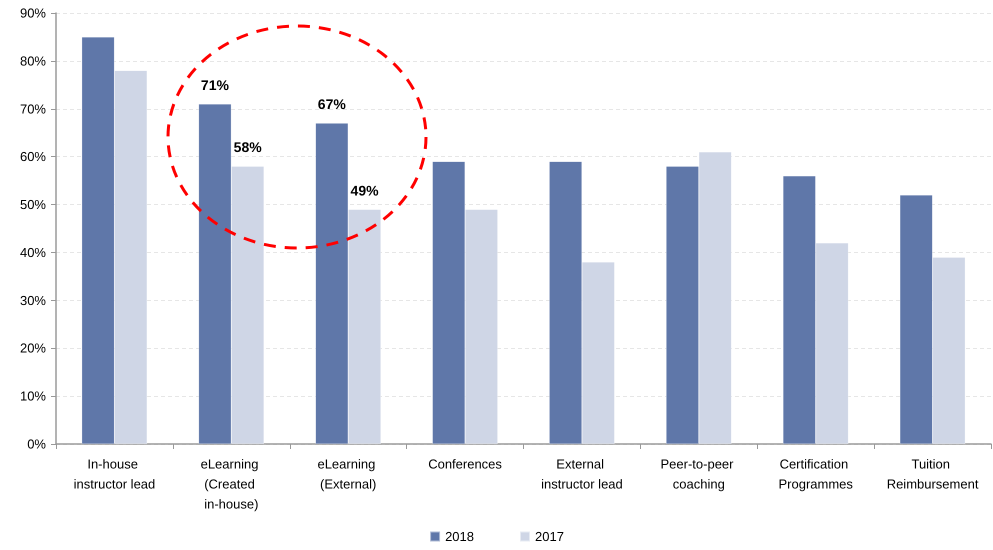  Describe the element at coordinates (699, 474) in the screenshot. I see `x-tick-label: Peer-to-peer coaching` at that location.